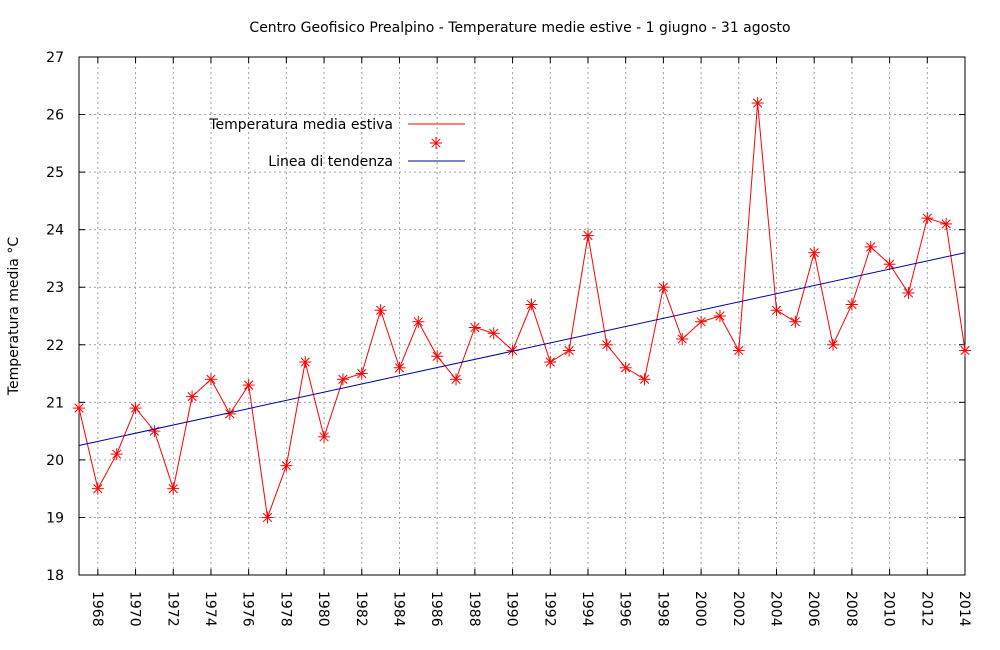 This screenshot has height=650, width=1000. What do you see at coordinates (55, 317) in the screenshot?
I see `y-tick-labels: 18 19 20 21 22 23 24 25 26 27` at bounding box center [55, 317].